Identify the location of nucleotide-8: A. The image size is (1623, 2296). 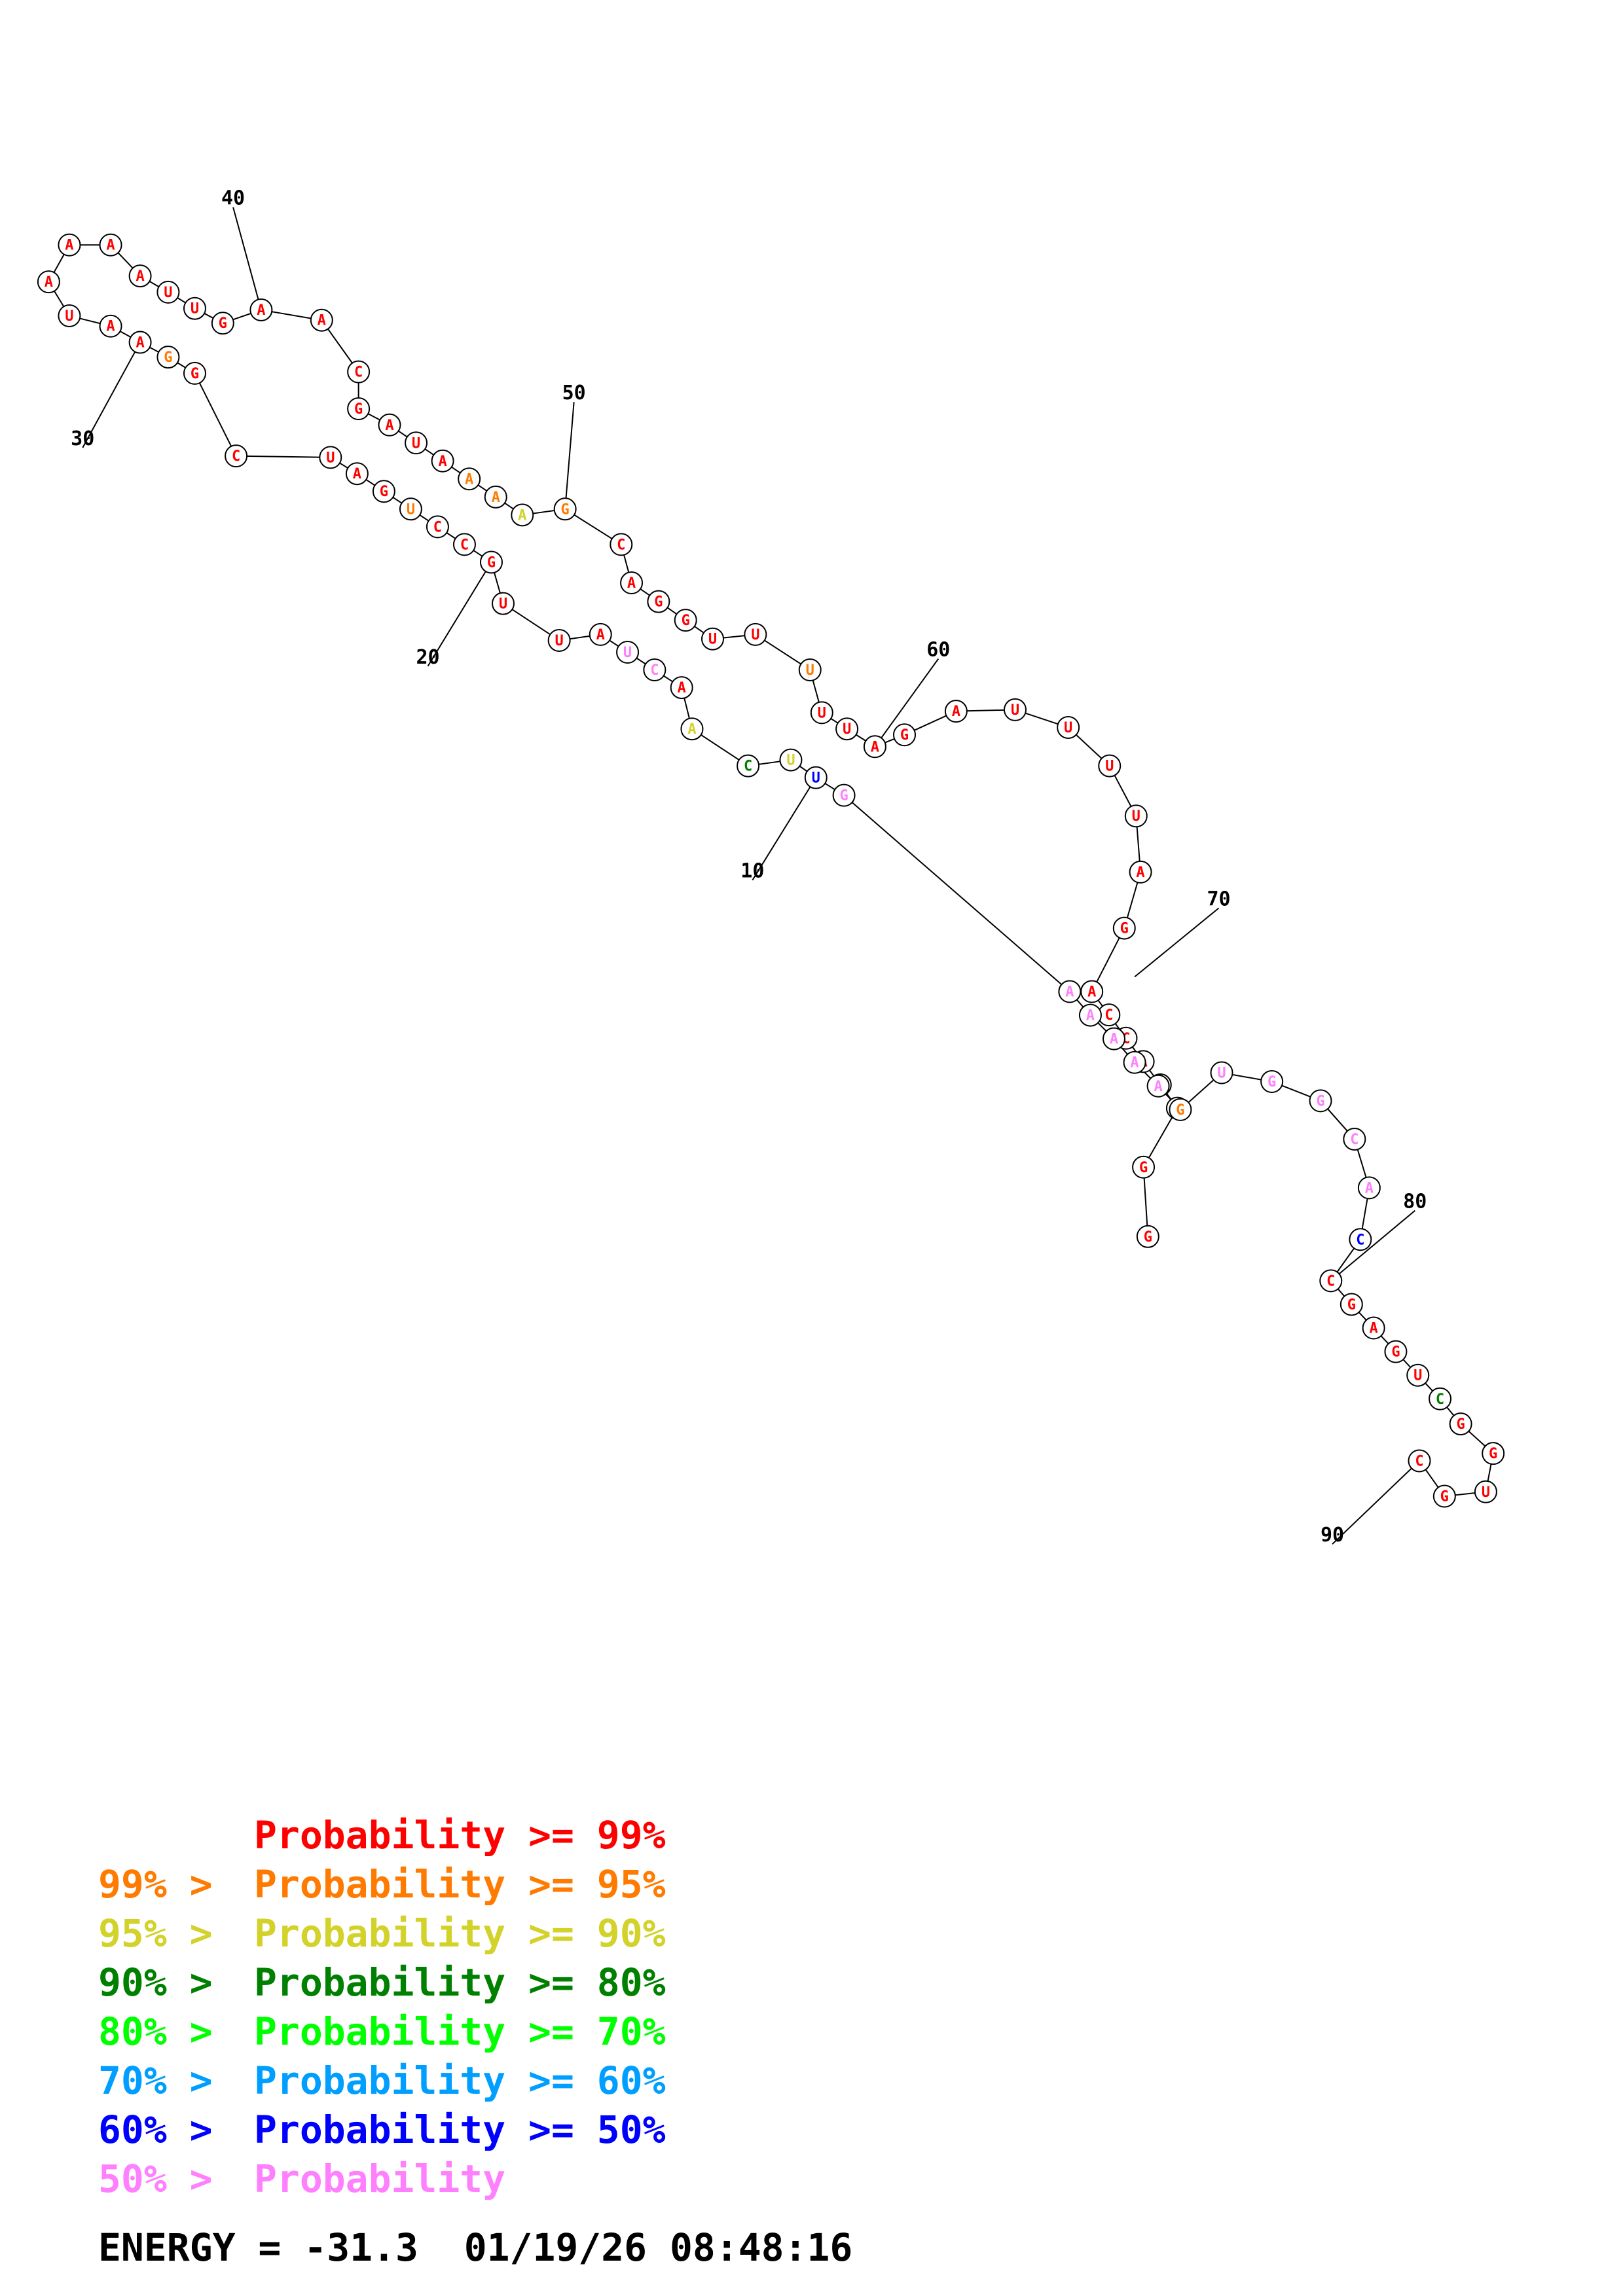
(1092, 991).